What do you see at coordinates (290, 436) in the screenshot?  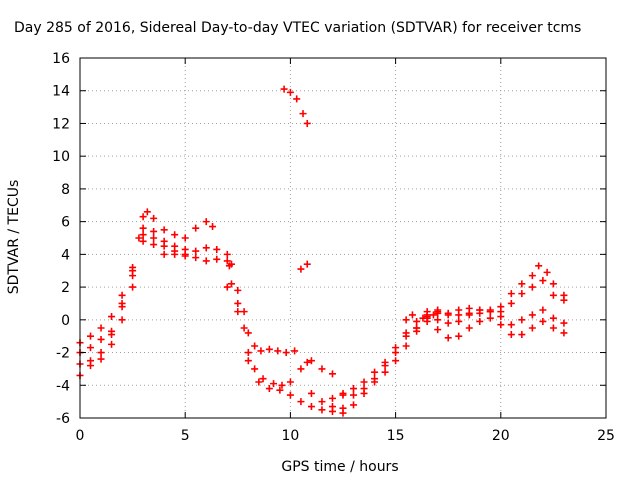 I see `x-tick-label: 10` at bounding box center [290, 436].